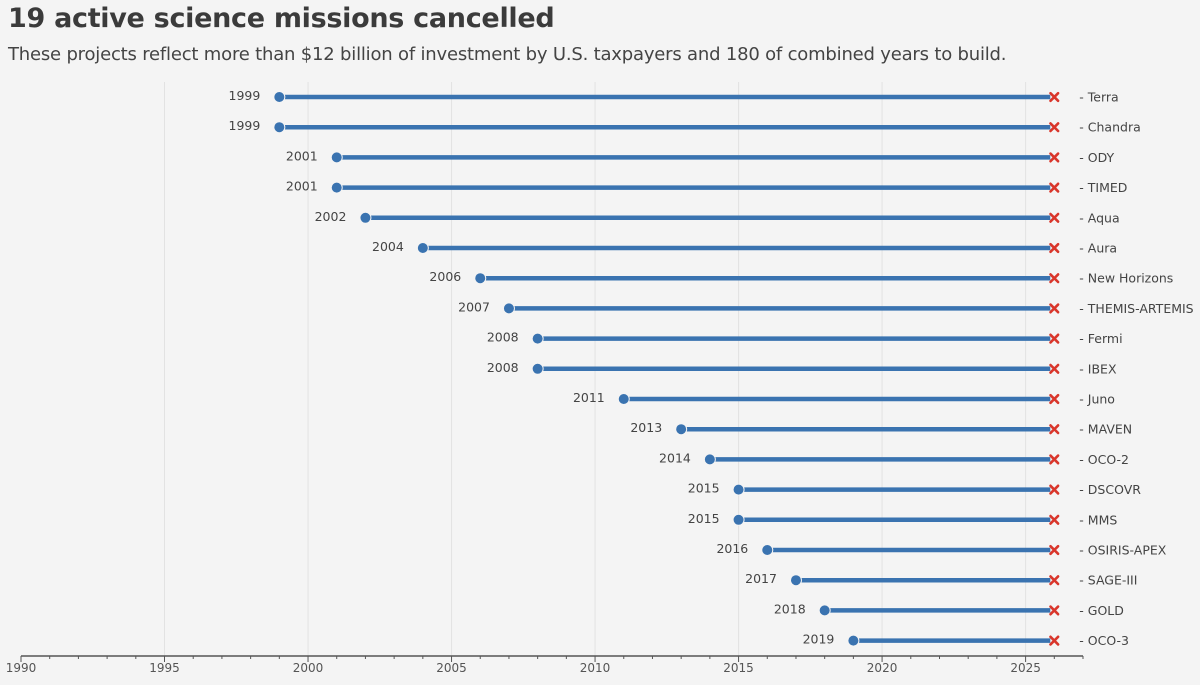 The width and height of the screenshot is (1200, 685). I want to click on mission-name-label: - THEMIS-ARTEMIS, so click(1136, 308).